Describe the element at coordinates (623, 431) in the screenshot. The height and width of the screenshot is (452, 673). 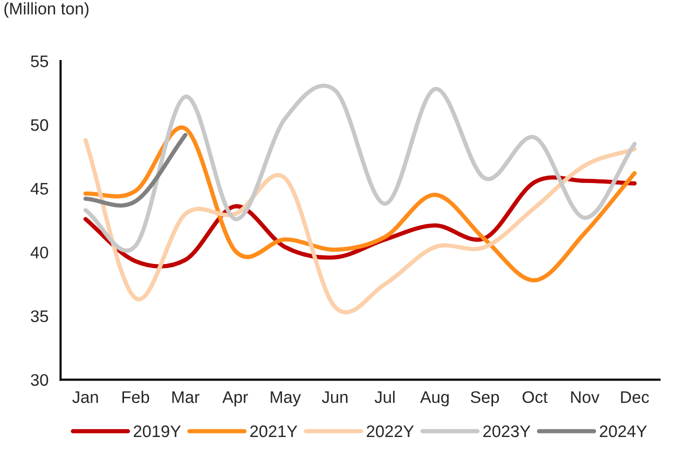
I see `legend-label: 2024Y` at that location.